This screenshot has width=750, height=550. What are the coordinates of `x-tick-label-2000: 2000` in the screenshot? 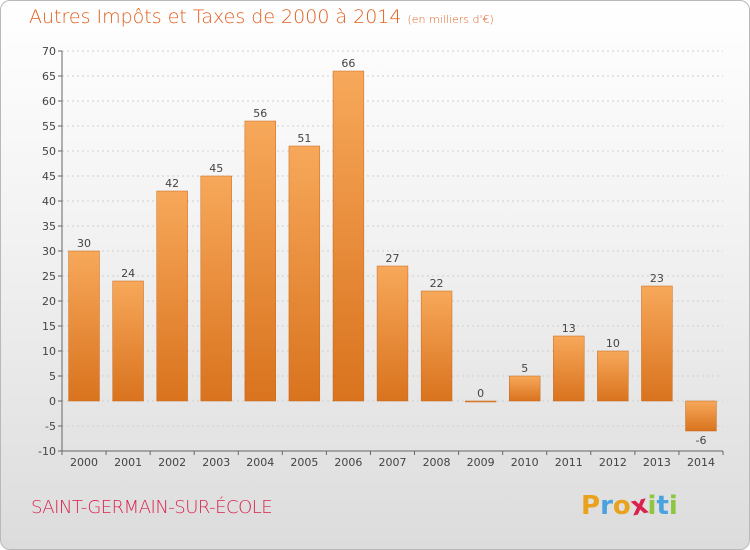 It's located at (84, 462).